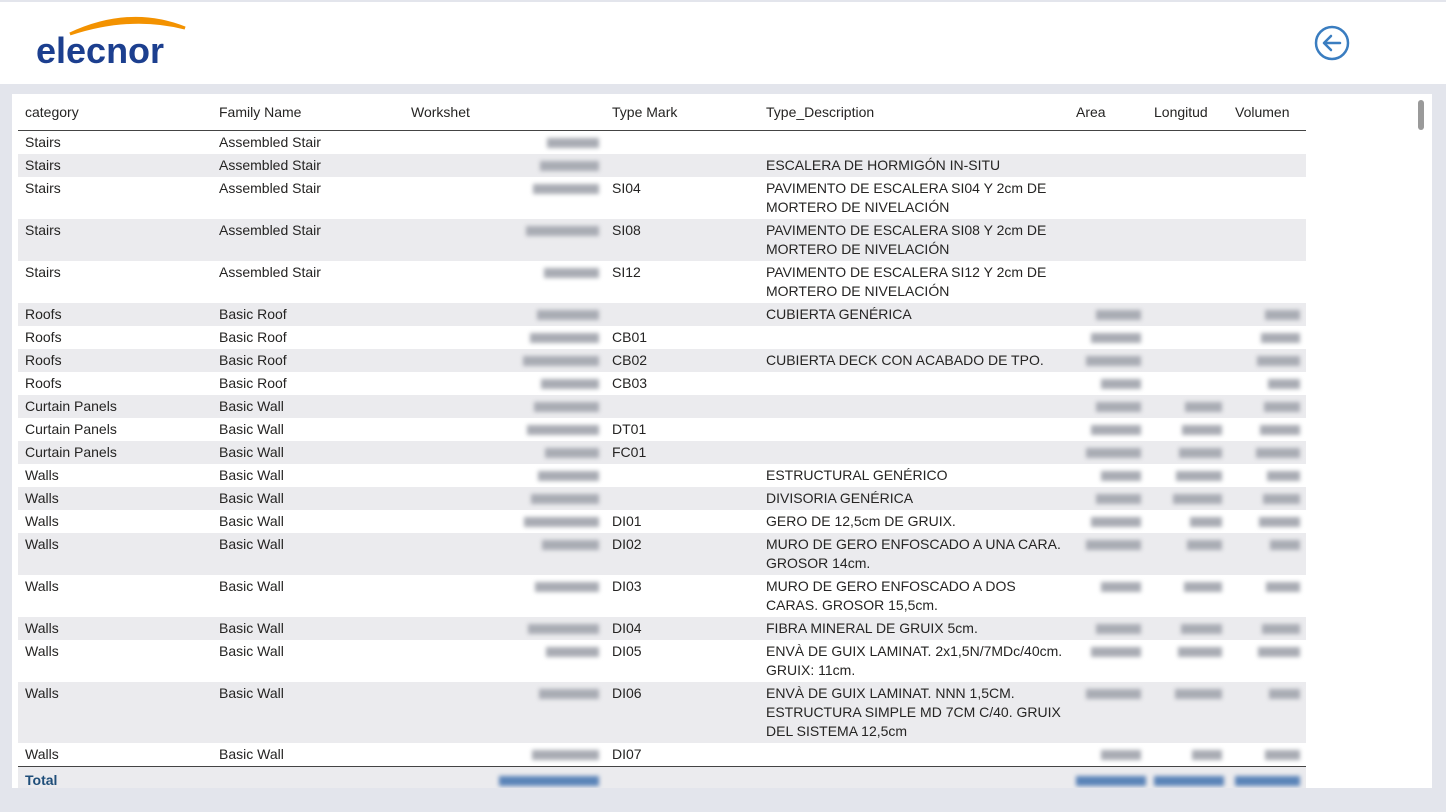 This screenshot has height=812, width=1446. I want to click on cell: CUBIERTA GENÉRICA, so click(839, 314).